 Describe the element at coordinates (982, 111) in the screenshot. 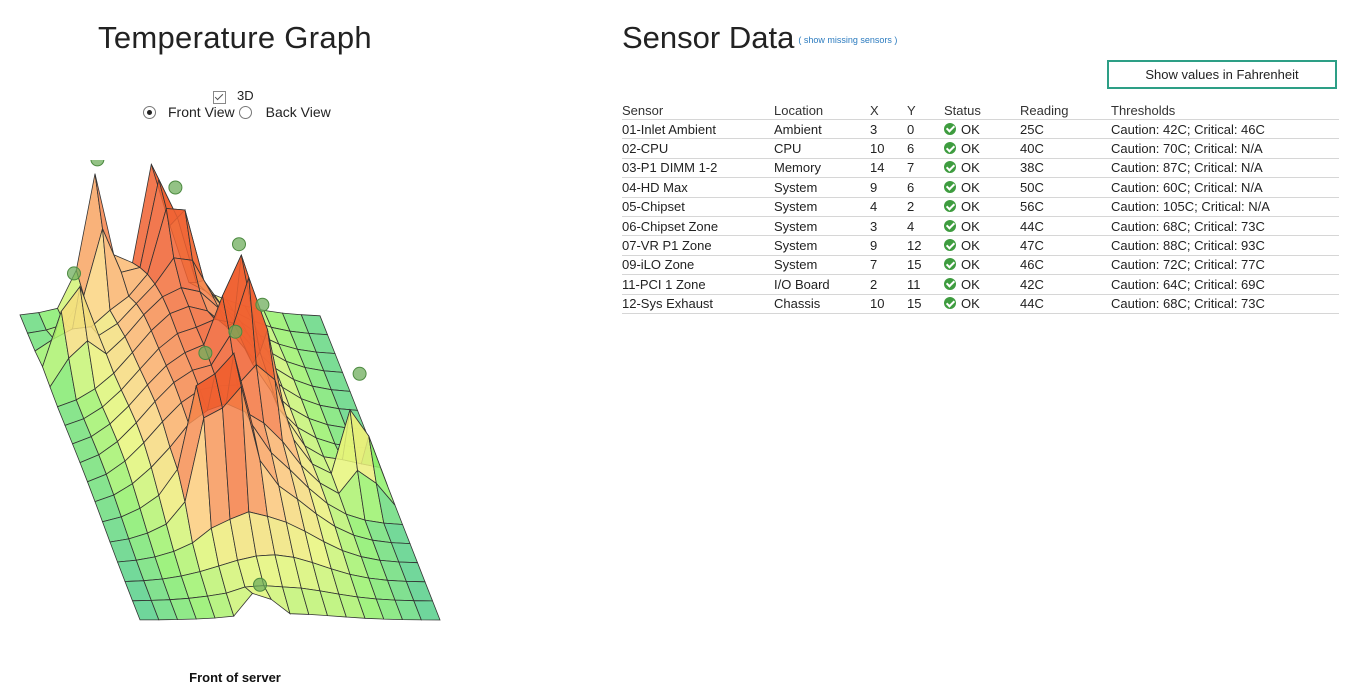

I see `col-header-status: Status` at that location.